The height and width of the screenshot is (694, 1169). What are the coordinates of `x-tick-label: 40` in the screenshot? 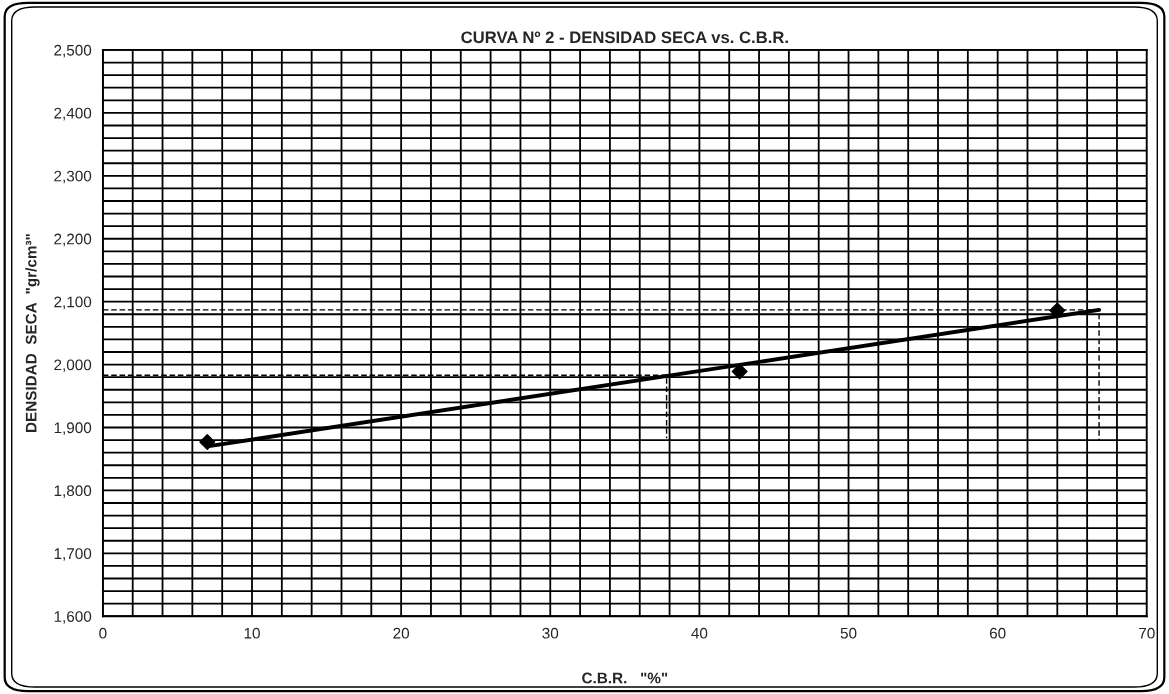 It's located at (699, 633).